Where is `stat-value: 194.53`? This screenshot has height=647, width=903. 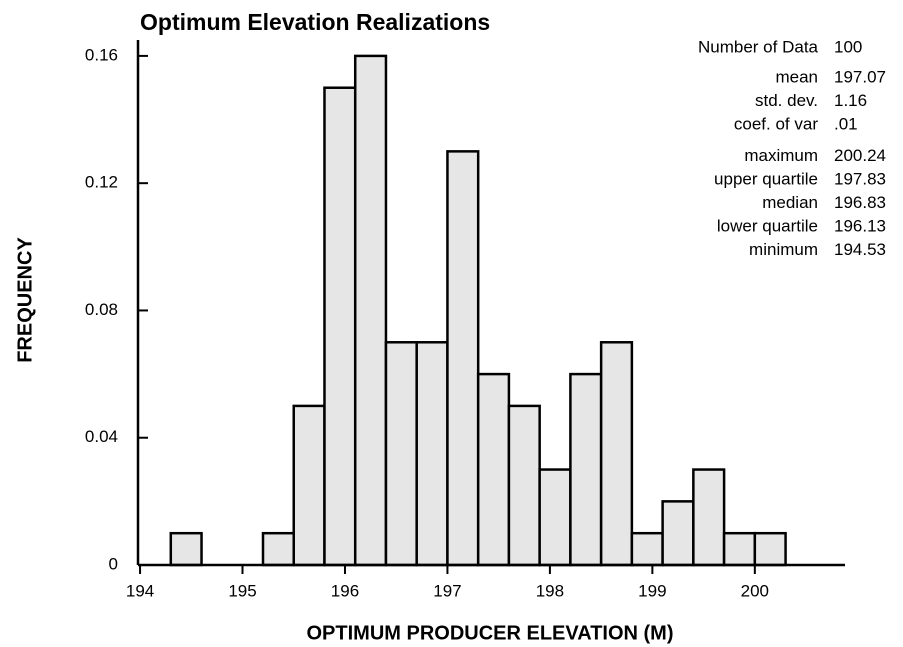 stat-value: 194.53 is located at coordinates (860, 249).